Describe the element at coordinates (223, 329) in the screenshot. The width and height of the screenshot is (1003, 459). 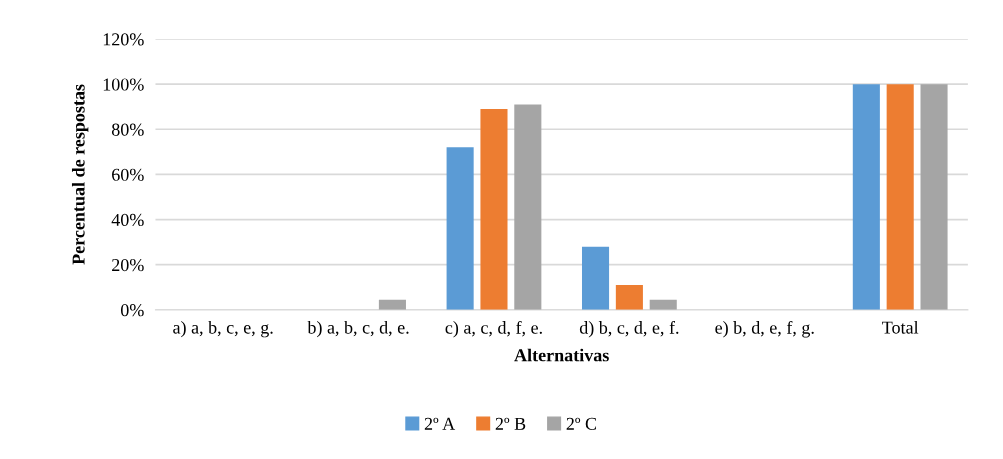
I see `x-tick-label: a) a, b, c, e, g.` at that location.